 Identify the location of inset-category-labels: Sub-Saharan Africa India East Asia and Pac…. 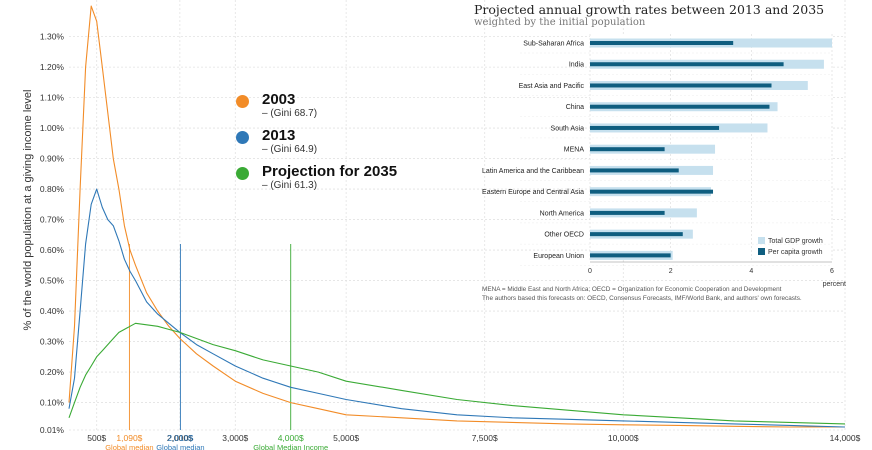
(533, 150).